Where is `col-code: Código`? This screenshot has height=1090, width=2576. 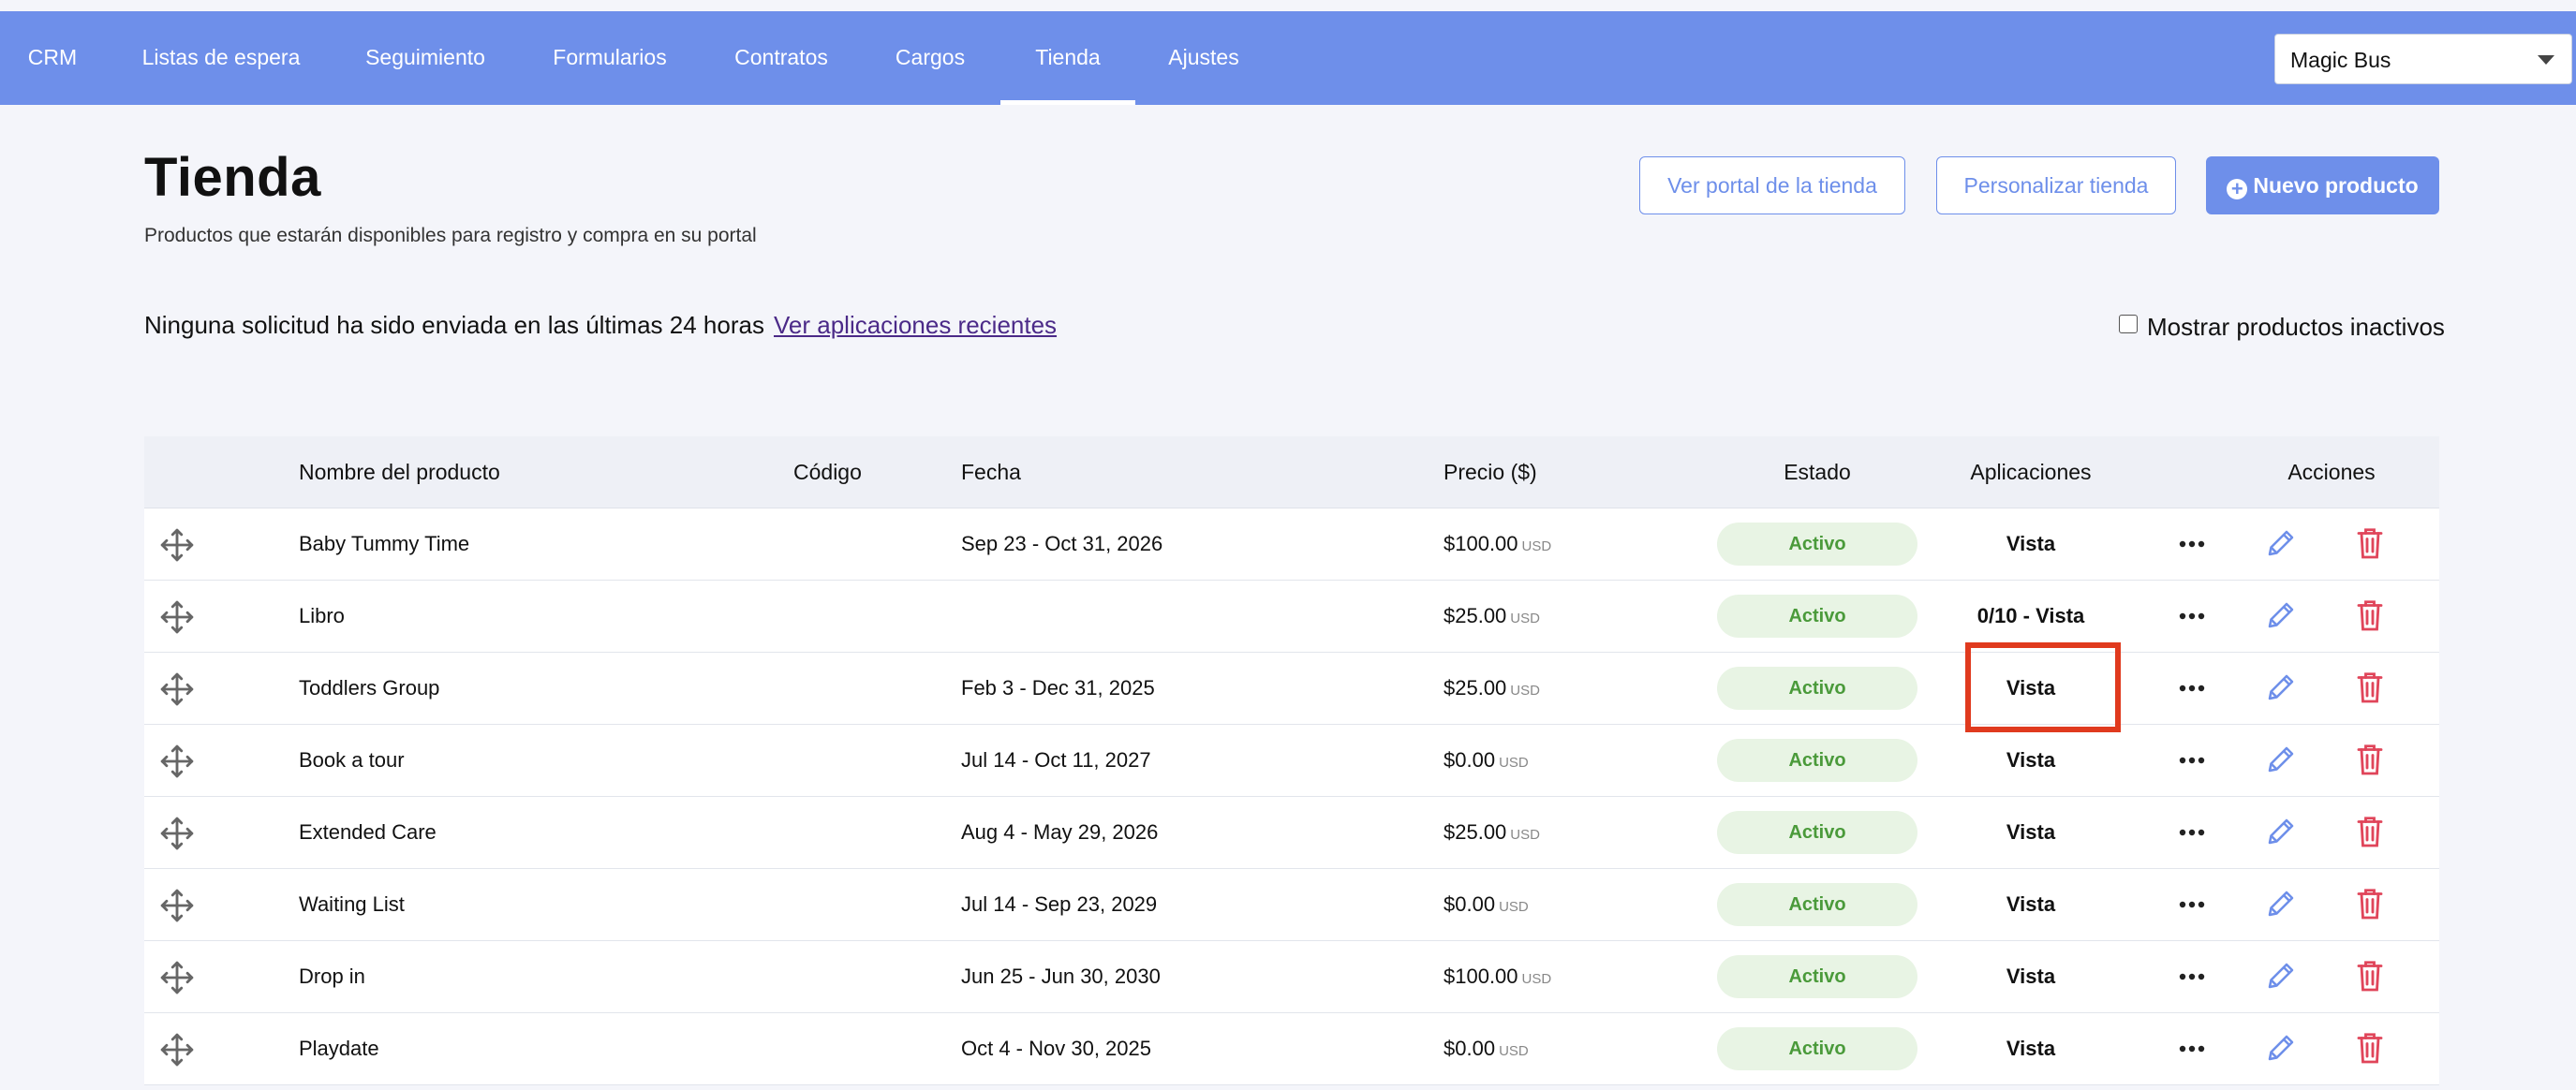
col-code: Código is located at coordinates (827, 472).